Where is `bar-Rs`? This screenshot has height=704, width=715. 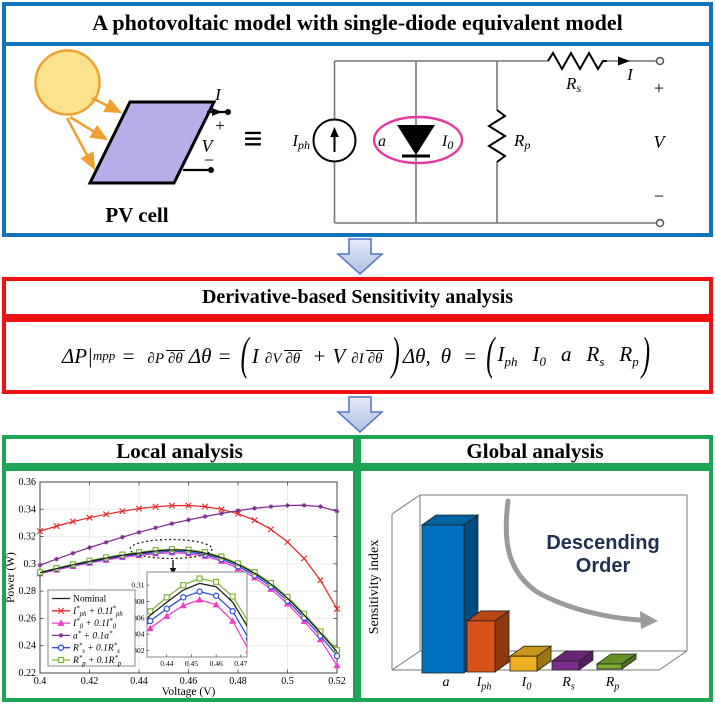
bar-Rs is located at coordinates (572, 660).